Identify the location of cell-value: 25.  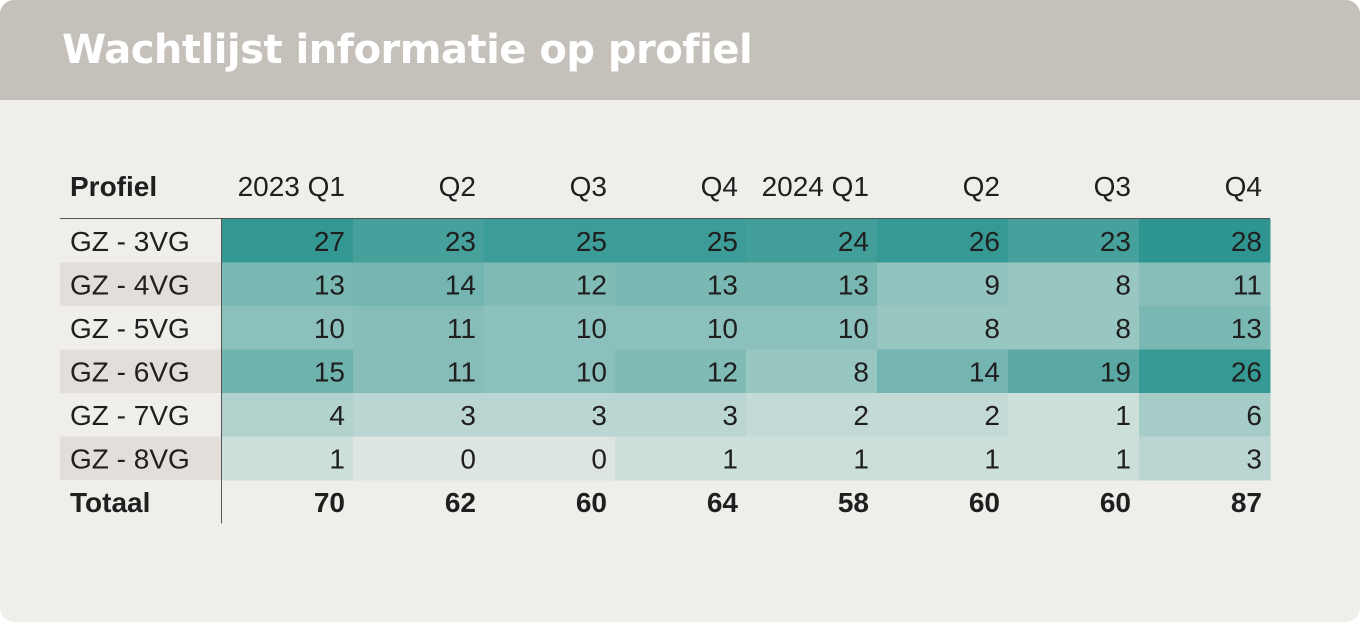
(591, 241).